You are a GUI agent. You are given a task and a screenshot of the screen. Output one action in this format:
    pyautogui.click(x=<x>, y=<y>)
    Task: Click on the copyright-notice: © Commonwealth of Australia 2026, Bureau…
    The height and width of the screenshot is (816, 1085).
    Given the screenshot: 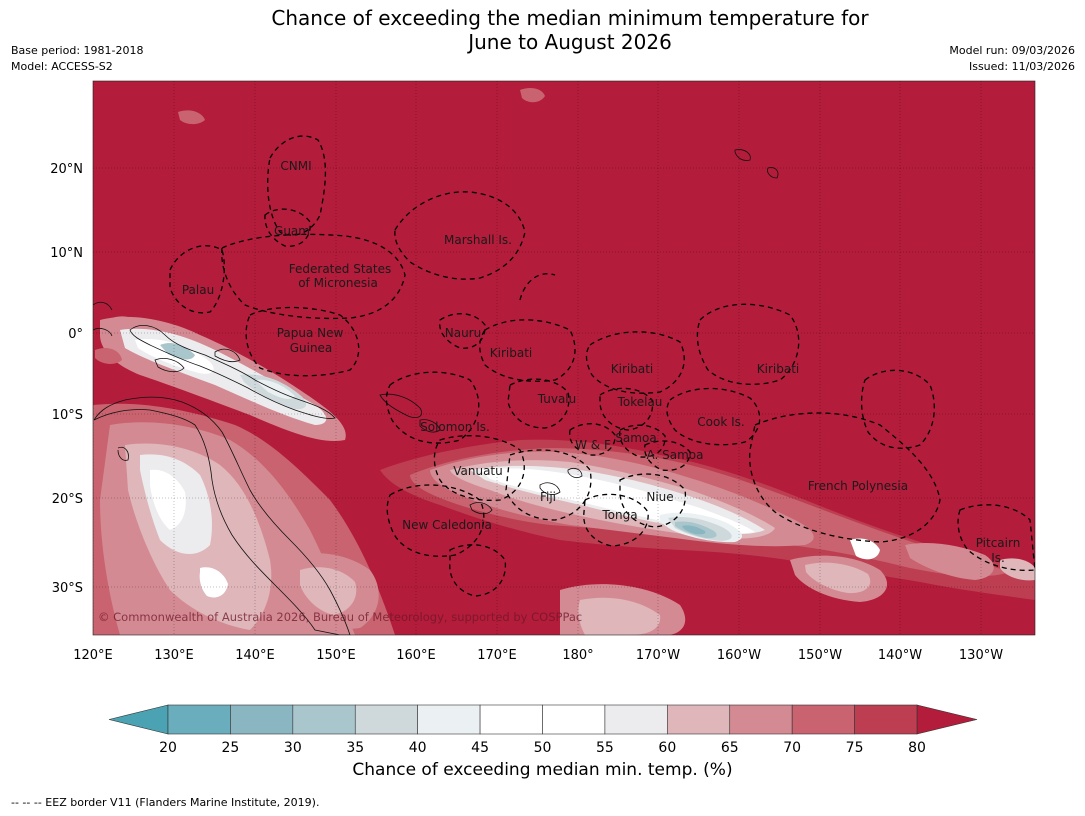 What is the action you would take?
    pyautogui.click(x=340, y=617)
    